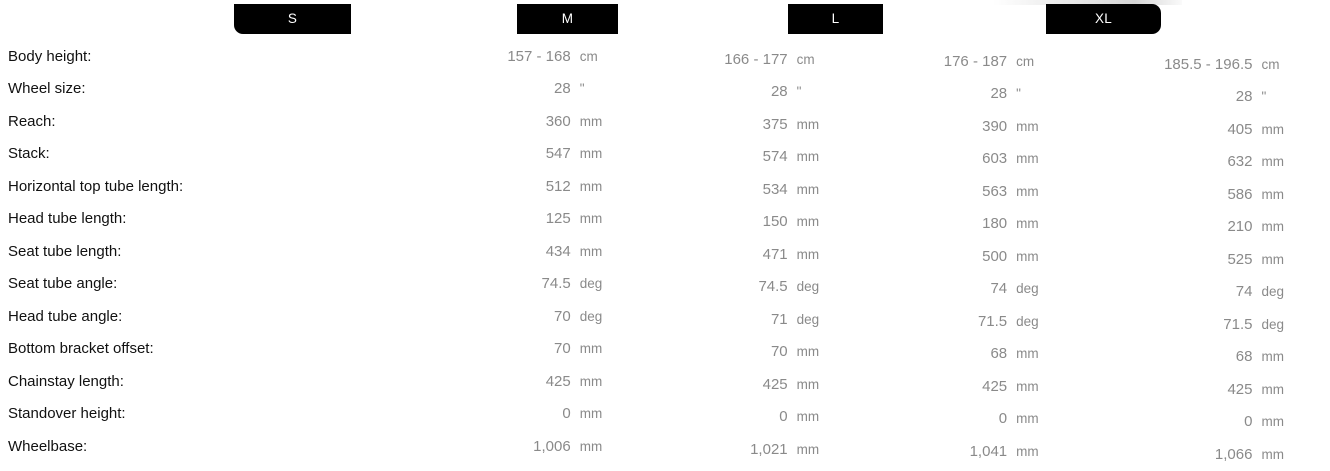 Image resolution: width=1330 pixels, height=471 pixels. Describe the element at coordinates (47, 89) in the screenshot. I see `spec-label: Wheel size:` at that location.